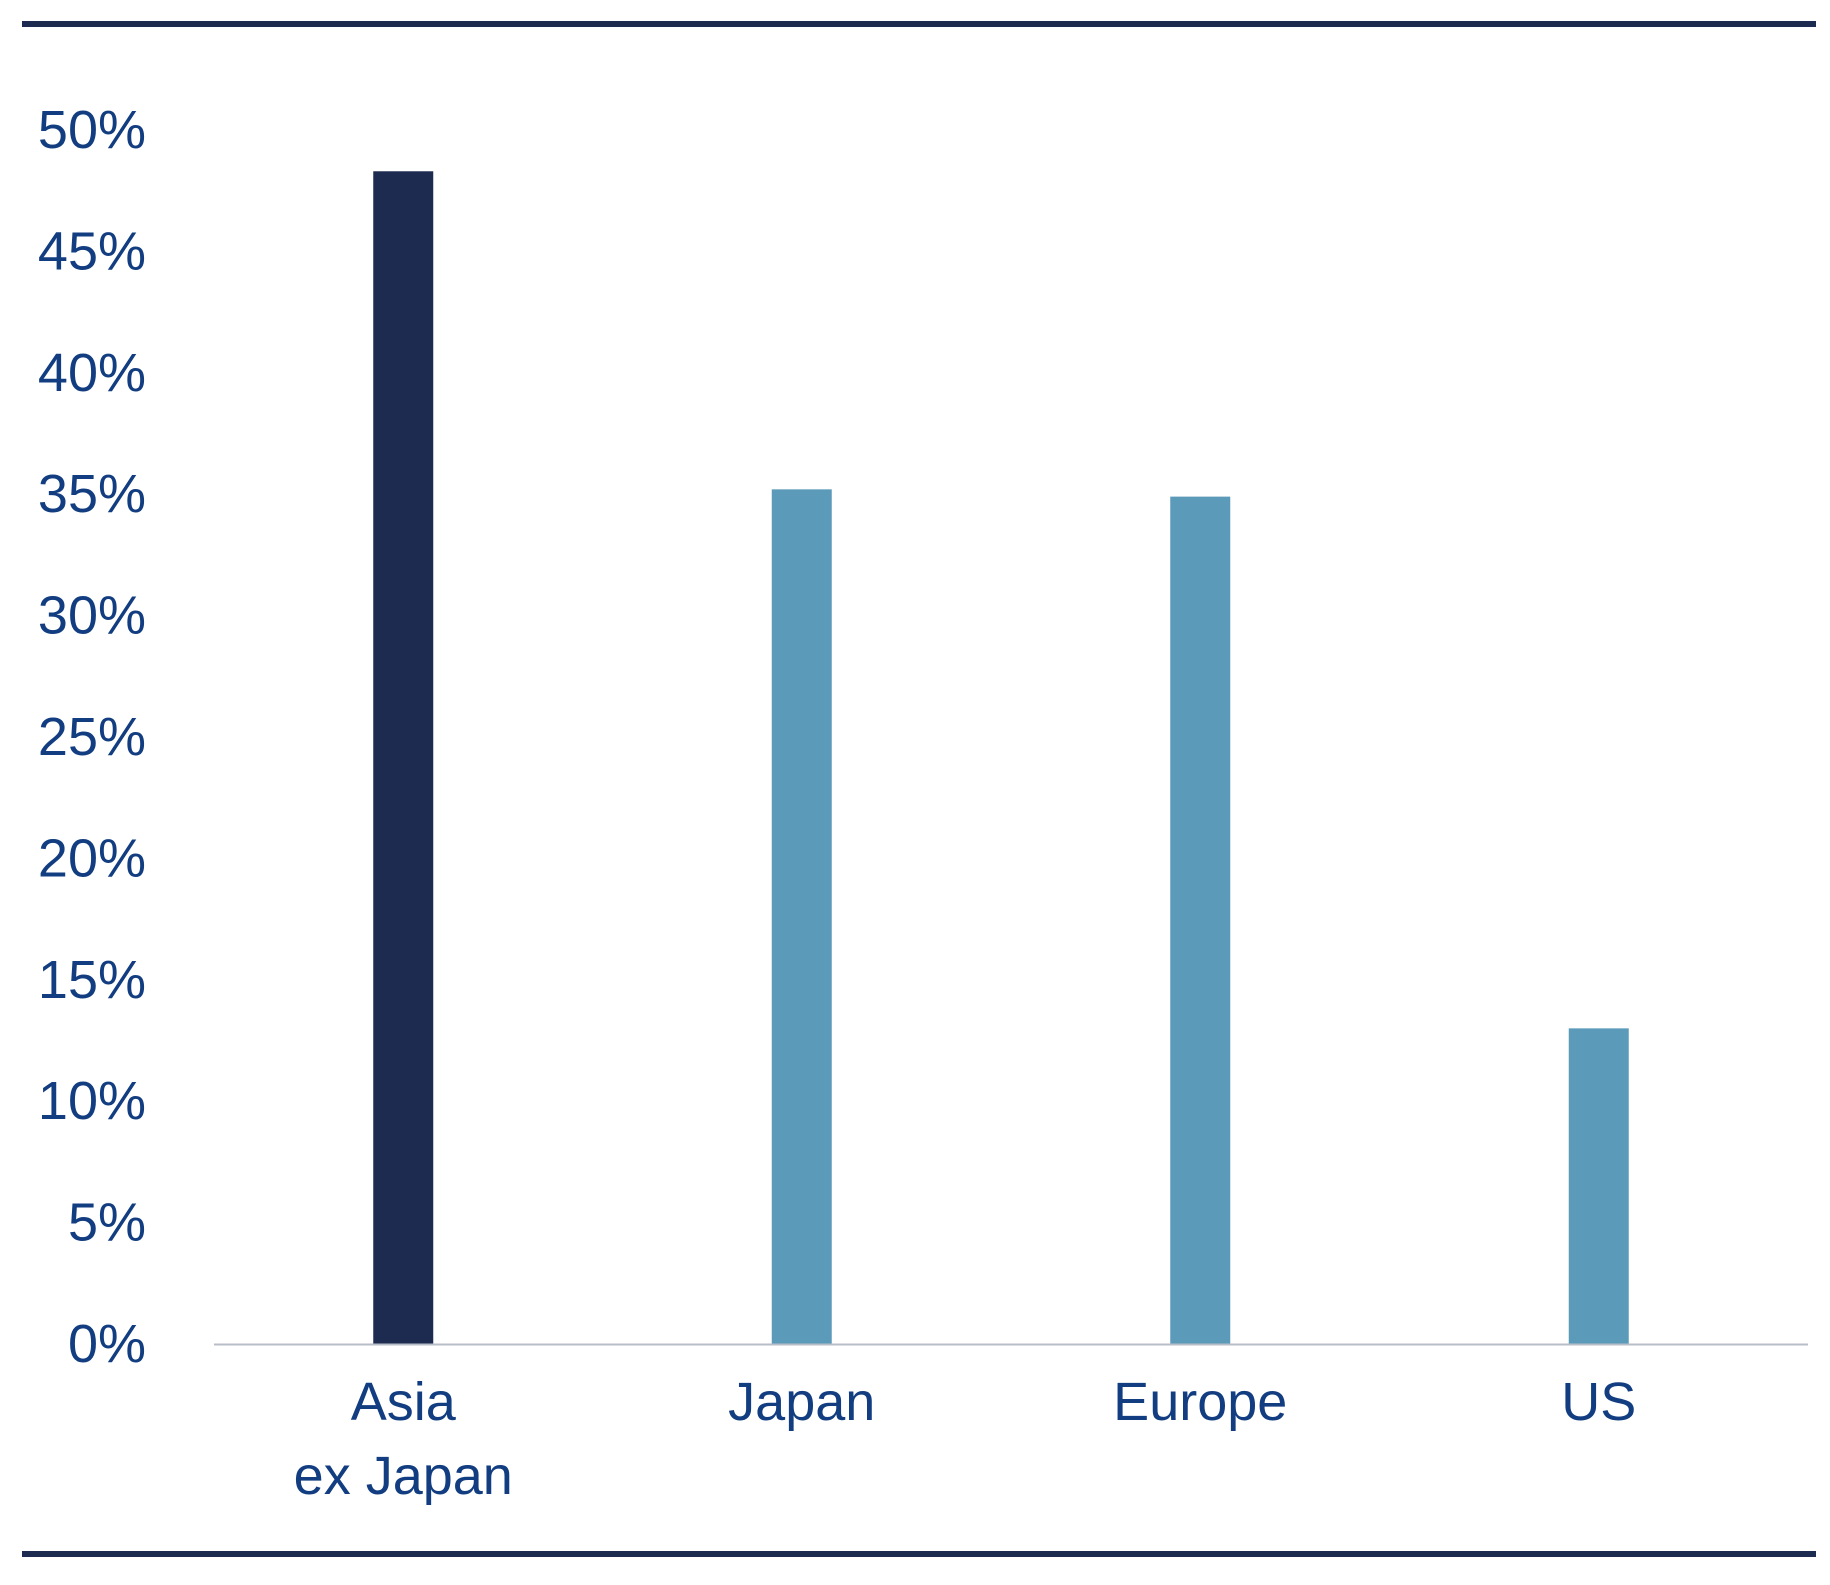 The height and width of the screenshot is (1585, 1830). What do you see at coordinates (92, 616) in the screenshot?
I see `y-tick-label: 30%` at bounding box center [92, 616].